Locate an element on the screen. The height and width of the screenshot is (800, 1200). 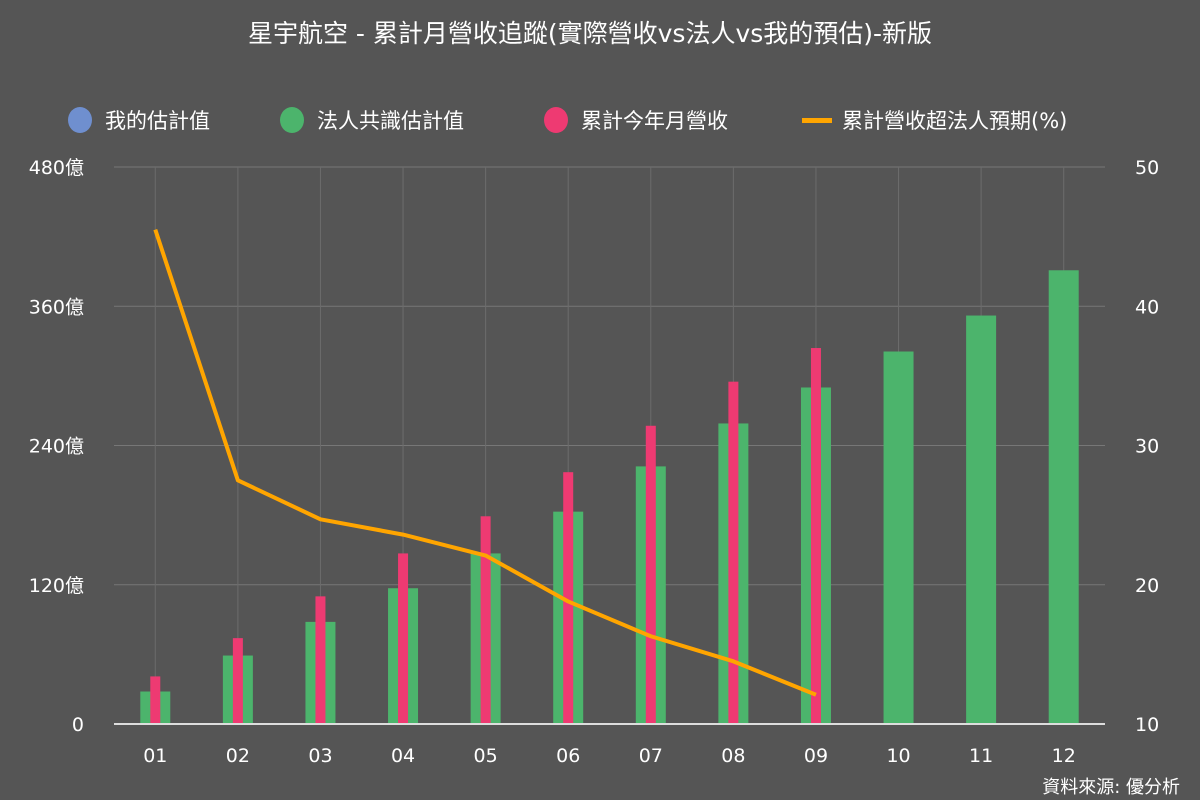
y2-tick-label: 20 is located at coordinates (1147, 586).